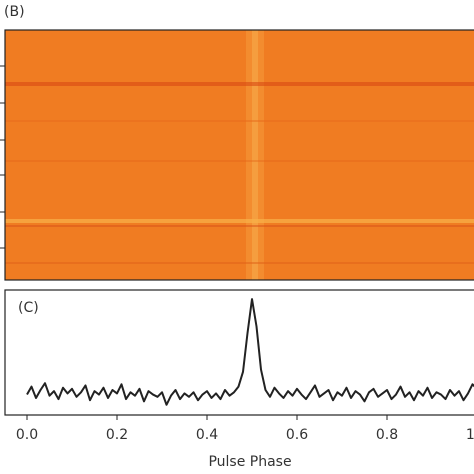  What do you see at coordinates (470, 435) in the screenshot?
I see `x-tick-label: 1.0` at bounding box center [470, 435].